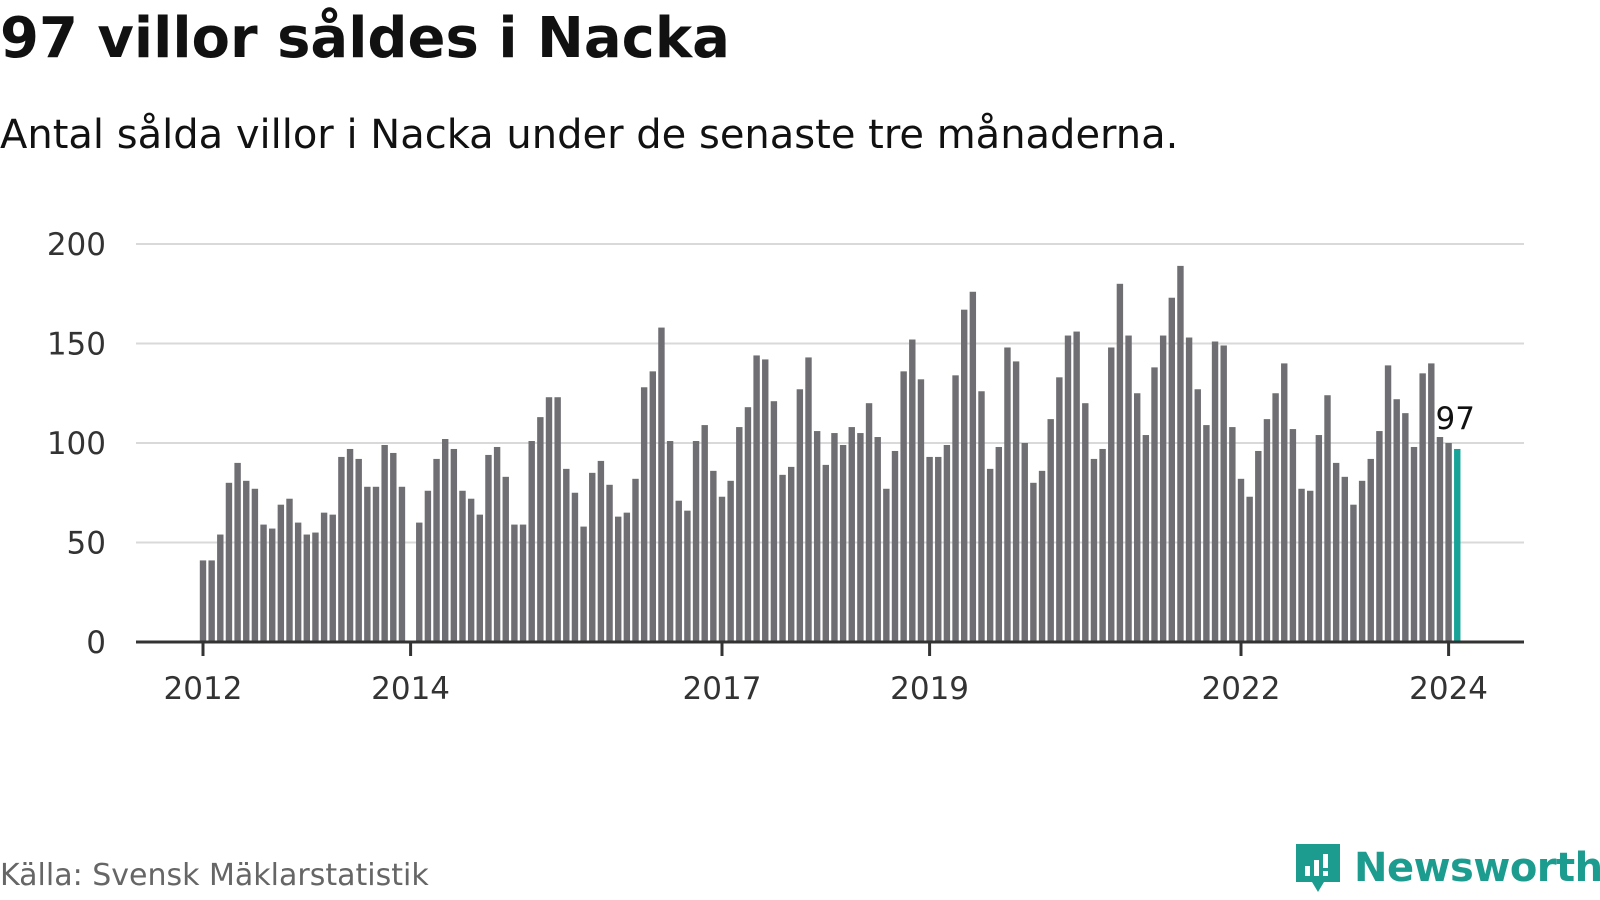 The height and width of the screenshot is (900, 1600). Describe the element at coordinates (203, 689) in the screenshot. I see `x-tick-label-2012: 2012` at that location.